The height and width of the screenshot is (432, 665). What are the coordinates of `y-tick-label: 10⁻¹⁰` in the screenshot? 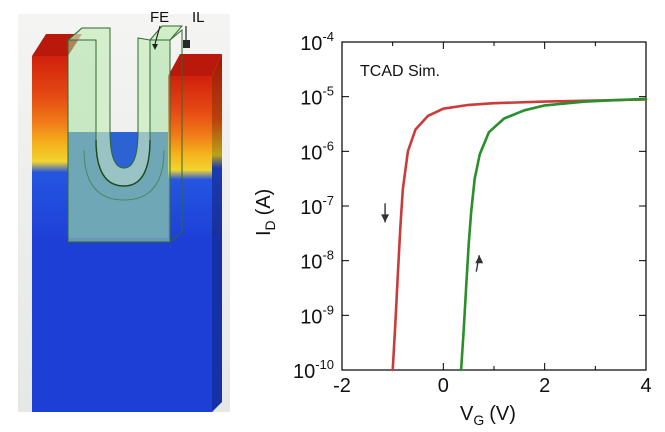 It's located at (313, 370).